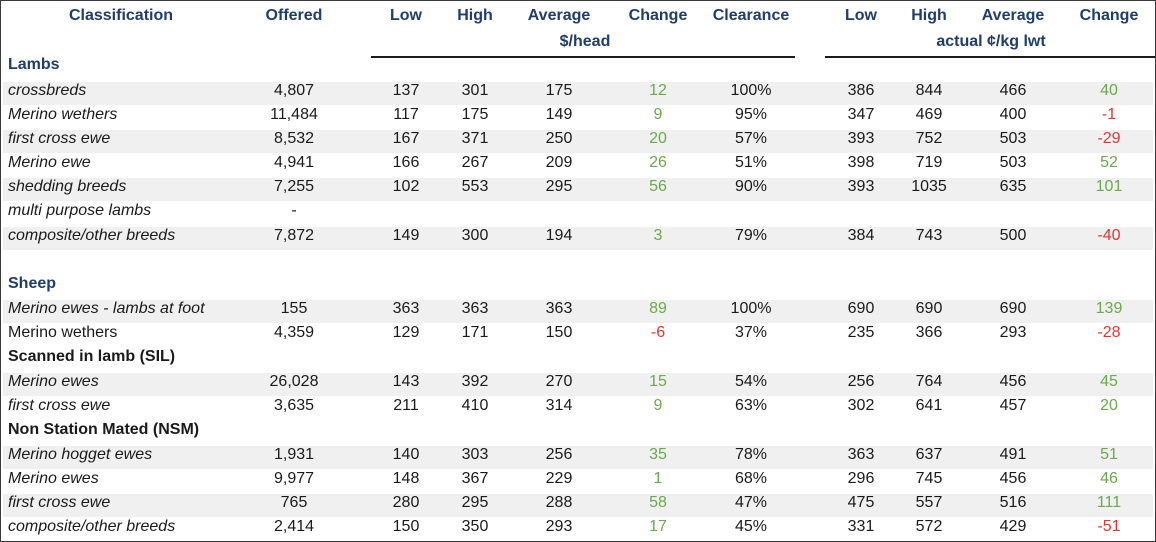 The height and width of the screenshot is (542, 1156). What do you see at coordinates (559, 235) in the screenshot?
I see `cell-avg: 194` at bounding box center [559, 235].